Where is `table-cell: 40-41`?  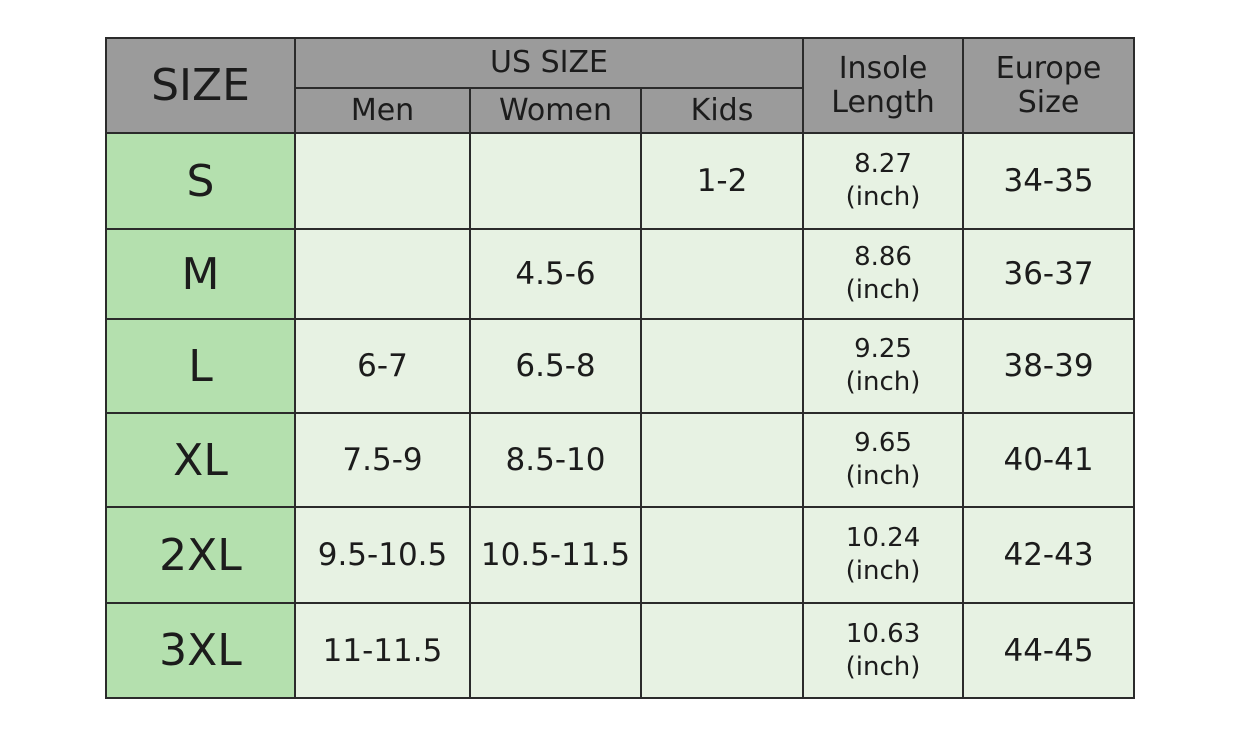 table-cell: 40-41 is located at coordinates (1049, 460).